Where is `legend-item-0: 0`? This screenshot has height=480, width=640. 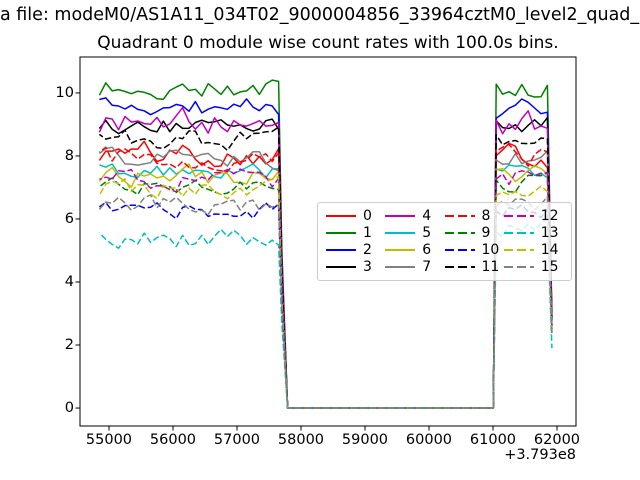
legend-item-0: 0 is located at coordinates (355, 215).